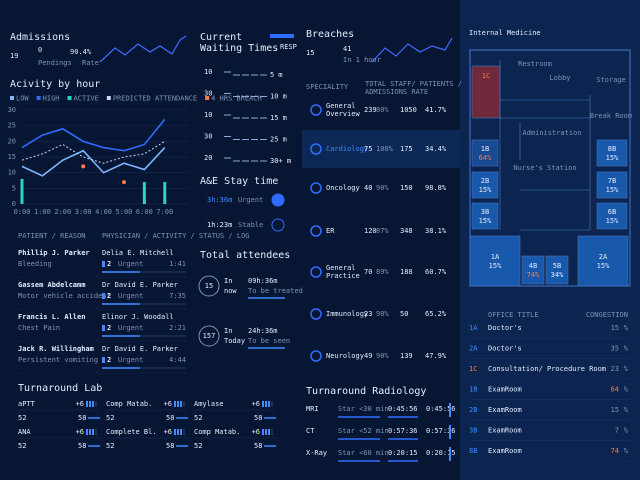 The height and width of the screenshot is (480, 640). What do you see at coordinates (209, 336) in the screenshot?
I see `count: 157` at bounding box center [209, 336].